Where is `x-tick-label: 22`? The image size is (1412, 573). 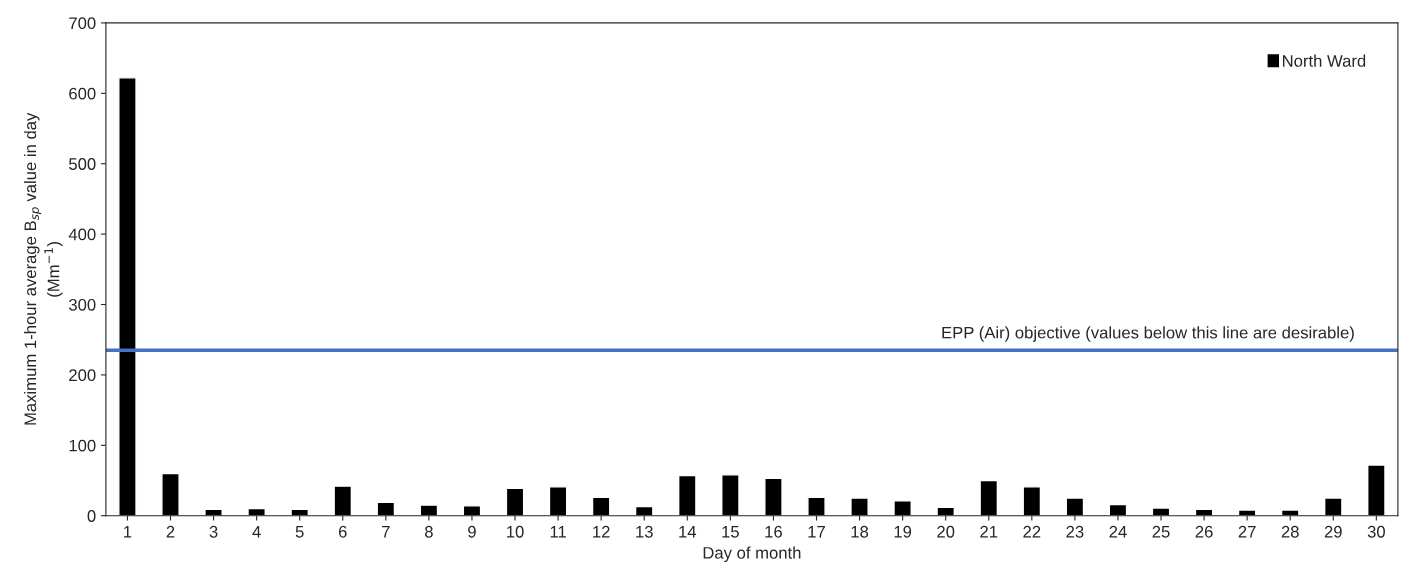
x-tick-label: 22 is located at coordinates (1032, 531).